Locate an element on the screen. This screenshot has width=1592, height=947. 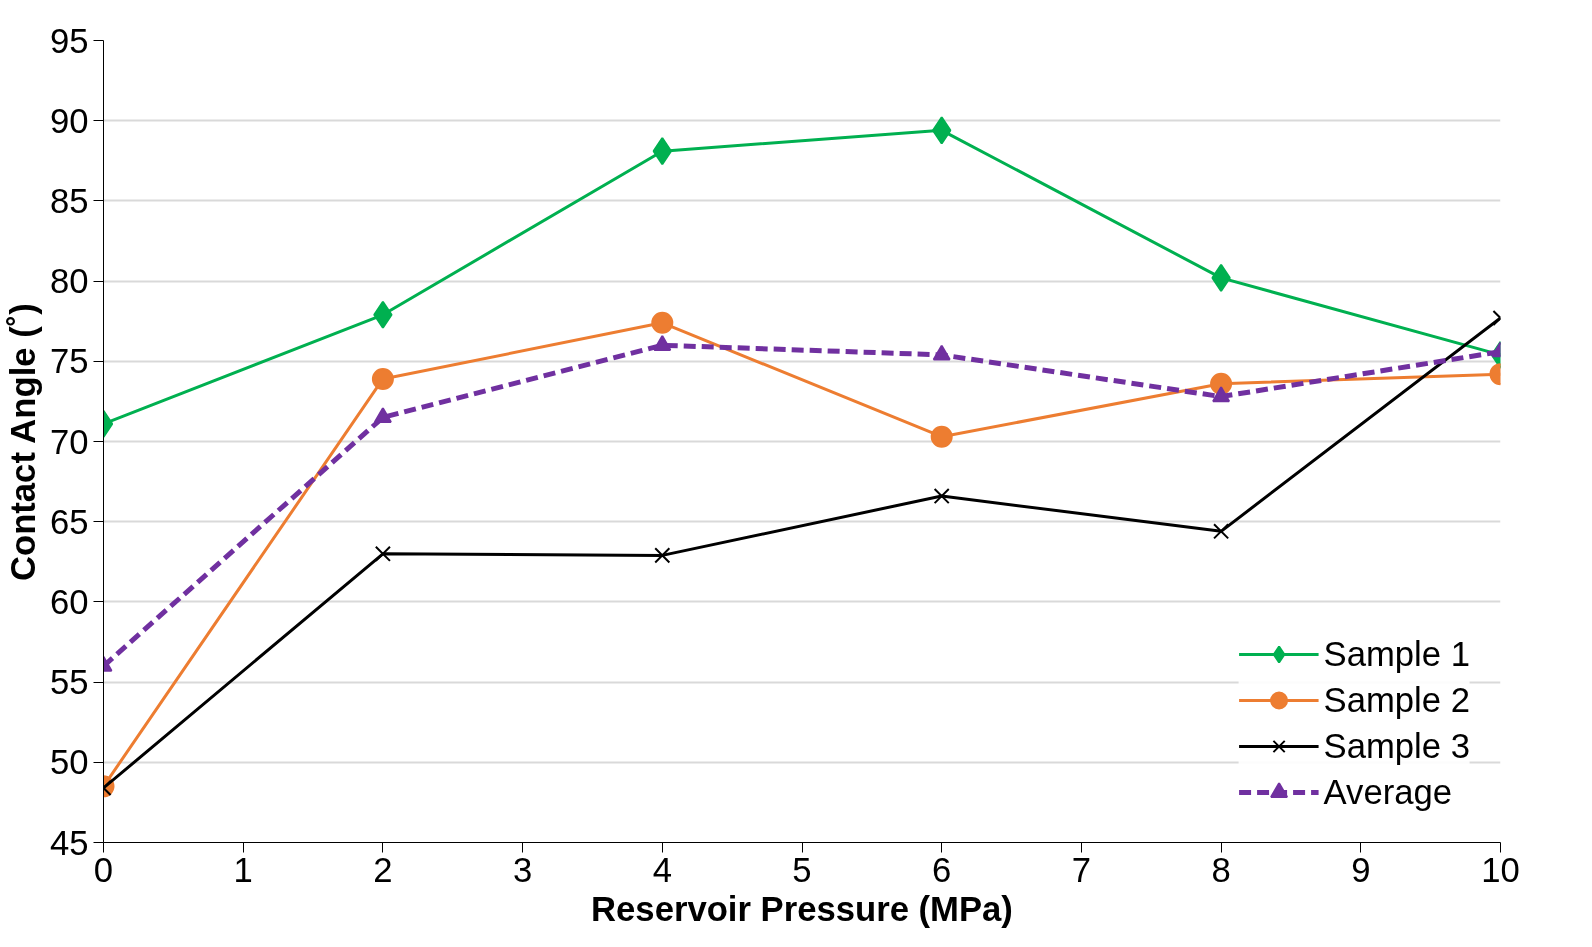
y-tick-label: 60 is located at coordinates (69, 601).